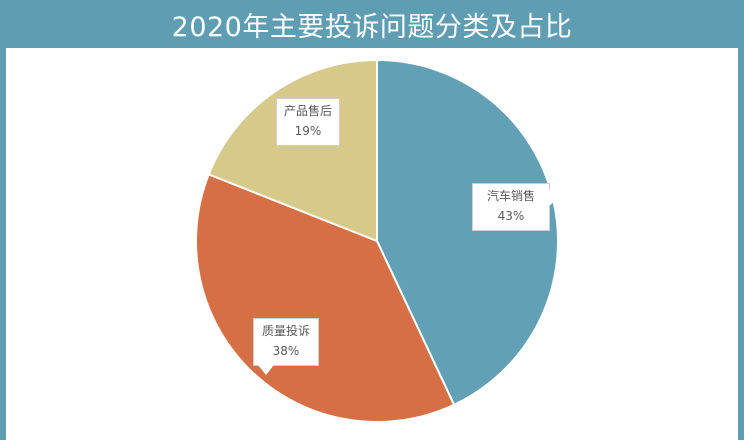 The height and width of the screenshot is (440, 744). What do you see at coordinates (308, 122) in the screenshot?
I see `data-label-after-sales: 产品售后 19%` at bounding box center [308, 122].